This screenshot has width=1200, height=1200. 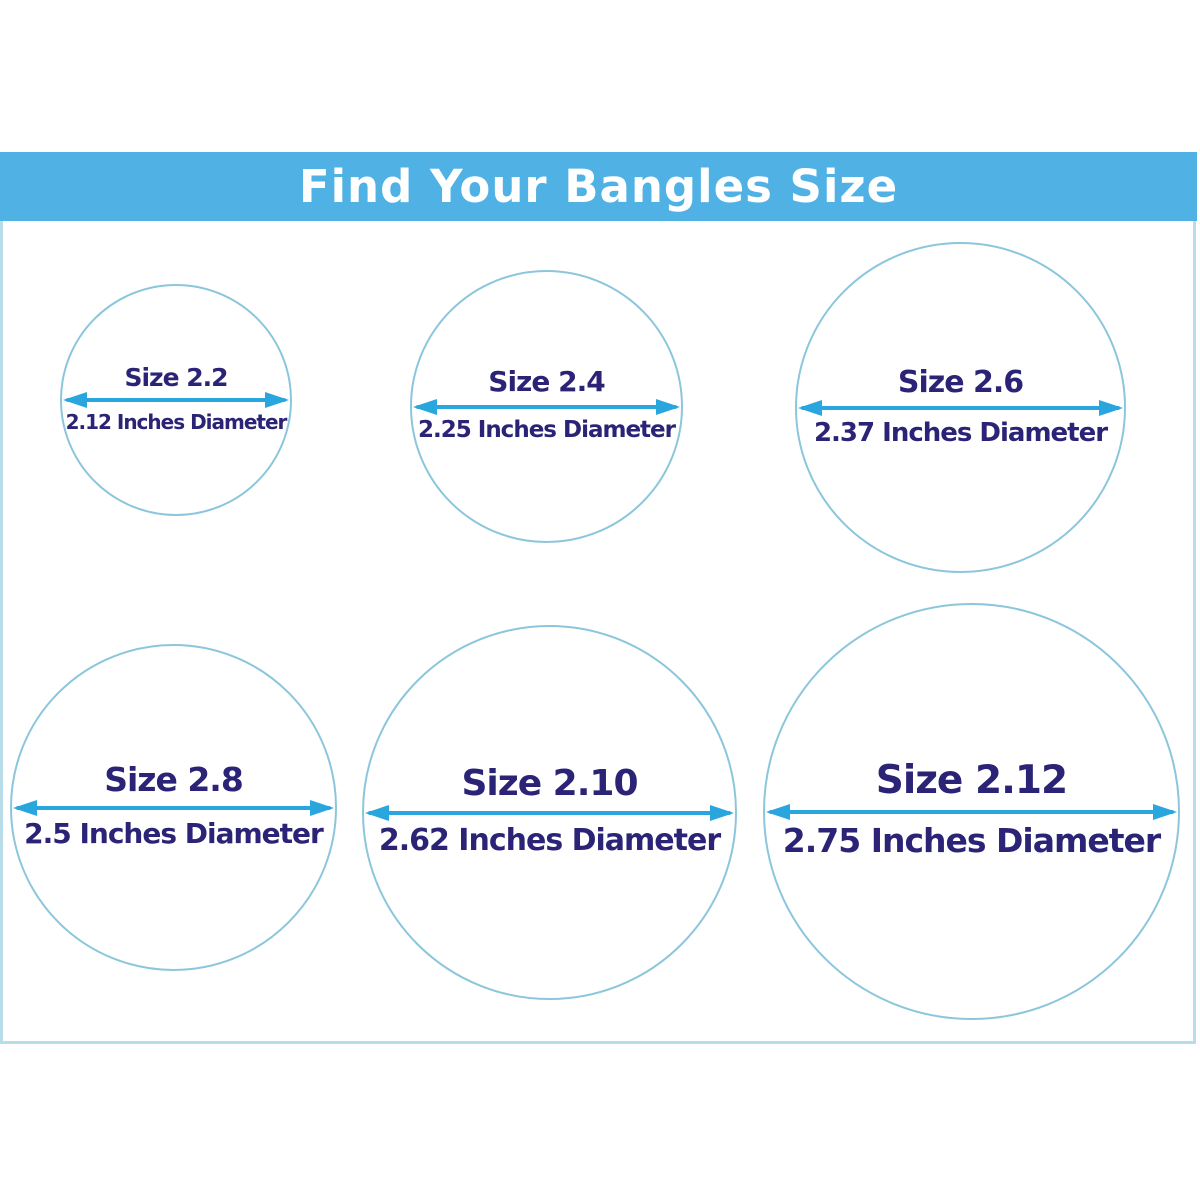 I want to click on diameter-label: 2.5 Inches Diameter, so click(x=174, y=833).